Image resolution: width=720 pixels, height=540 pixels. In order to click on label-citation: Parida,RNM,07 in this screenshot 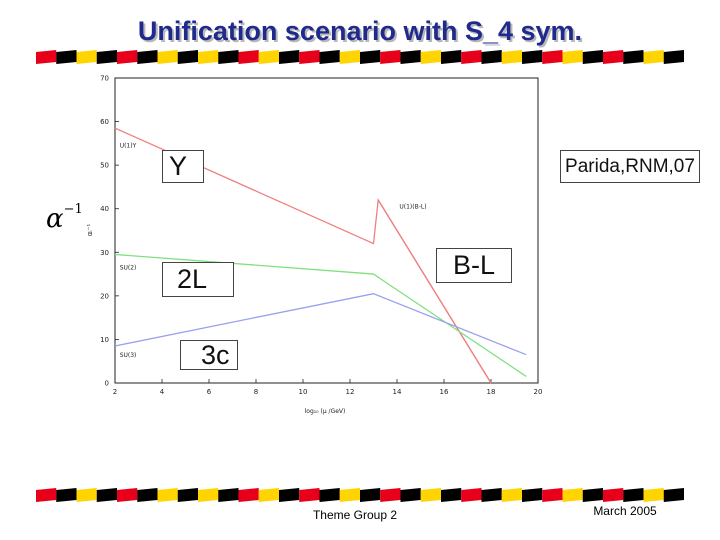, I will do `click(630, 166)`.